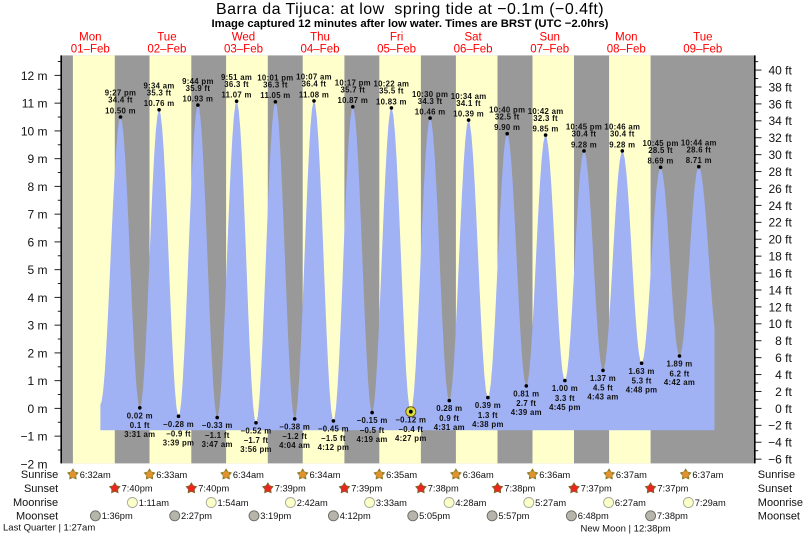 The width and height of the screenshot is (805, 538). What do you see at coordinates (780, 274) in the screenshot?
I see `svg-text: 16 ft` at bounding box center [780, 274].